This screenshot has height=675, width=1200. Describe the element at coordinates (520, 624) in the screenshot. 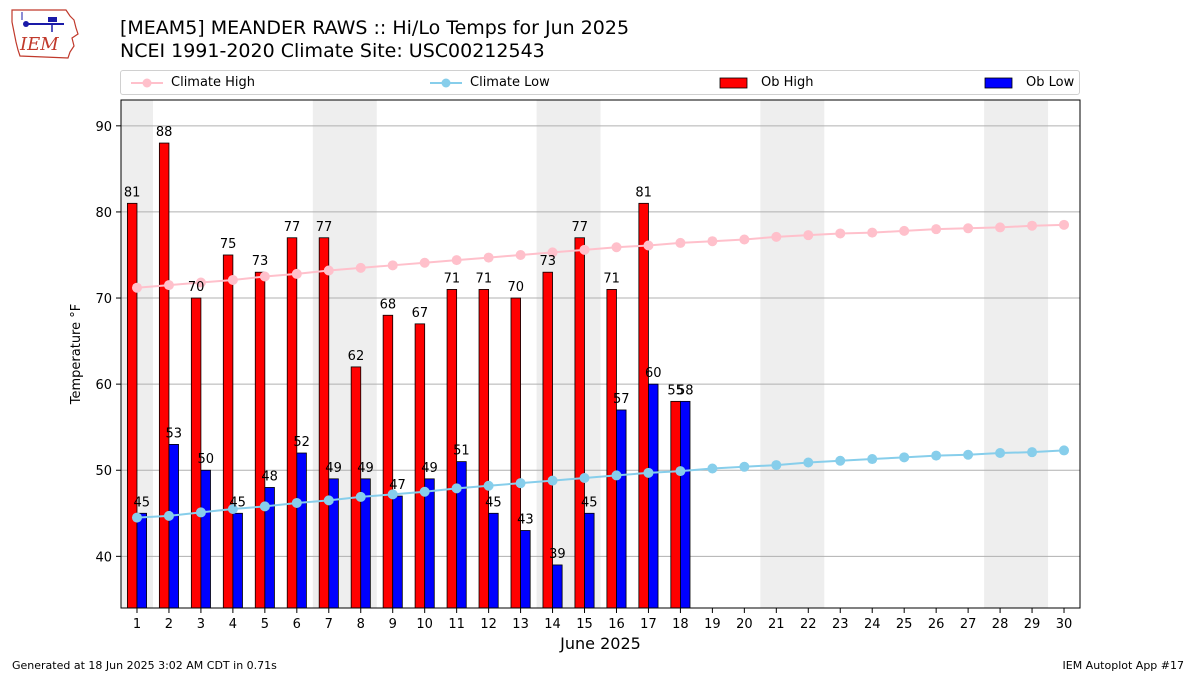

I see `x-tick-label: 13` at that location.